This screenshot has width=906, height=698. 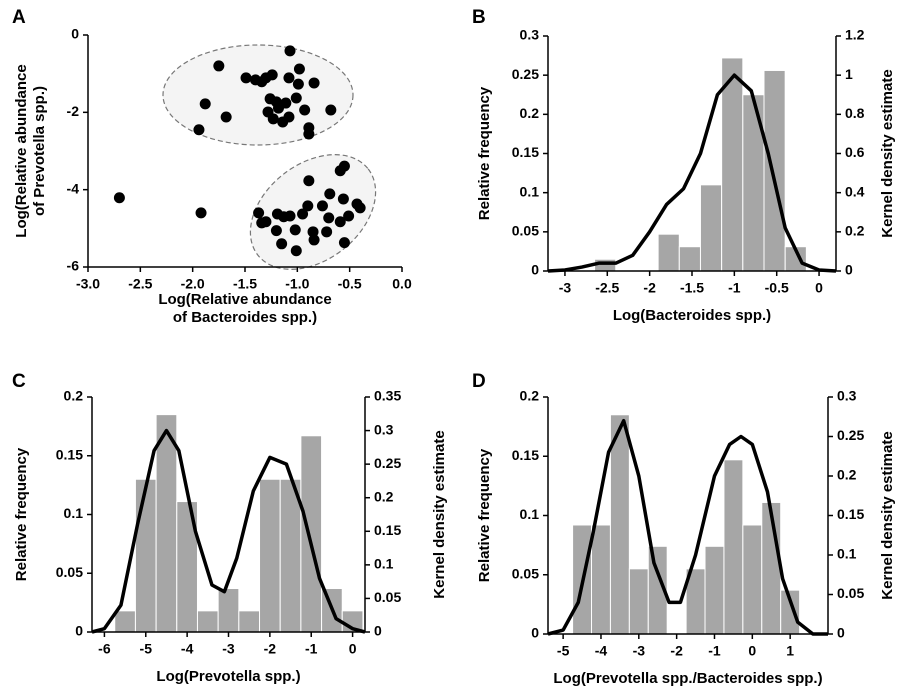 I want to click on y2-tick-label: 1, so click(x=849, y=74).